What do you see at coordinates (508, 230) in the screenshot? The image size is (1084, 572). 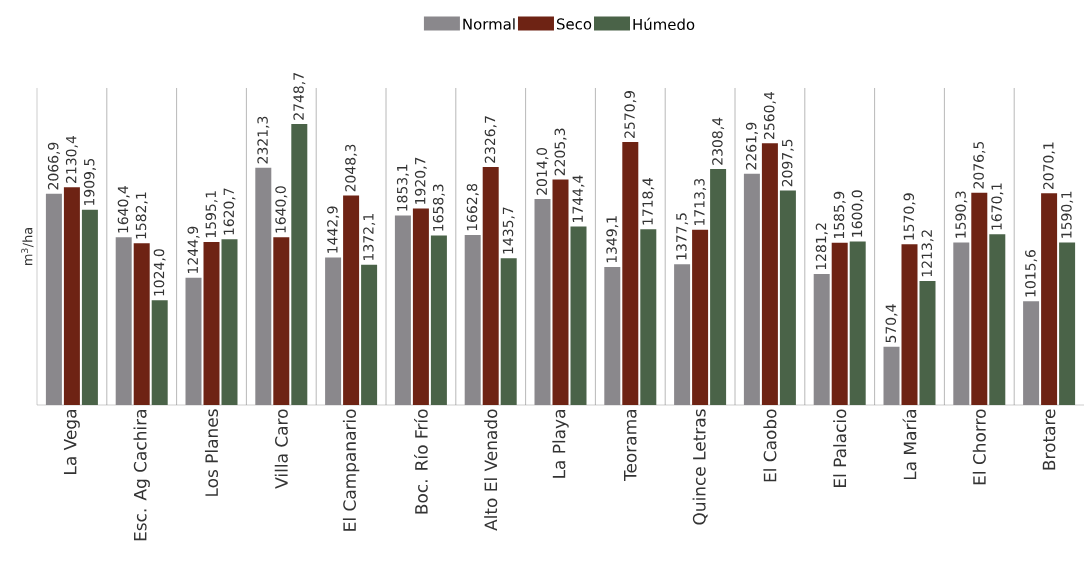 I see `data-label: 1435,7` at bounding box center [508, 230].